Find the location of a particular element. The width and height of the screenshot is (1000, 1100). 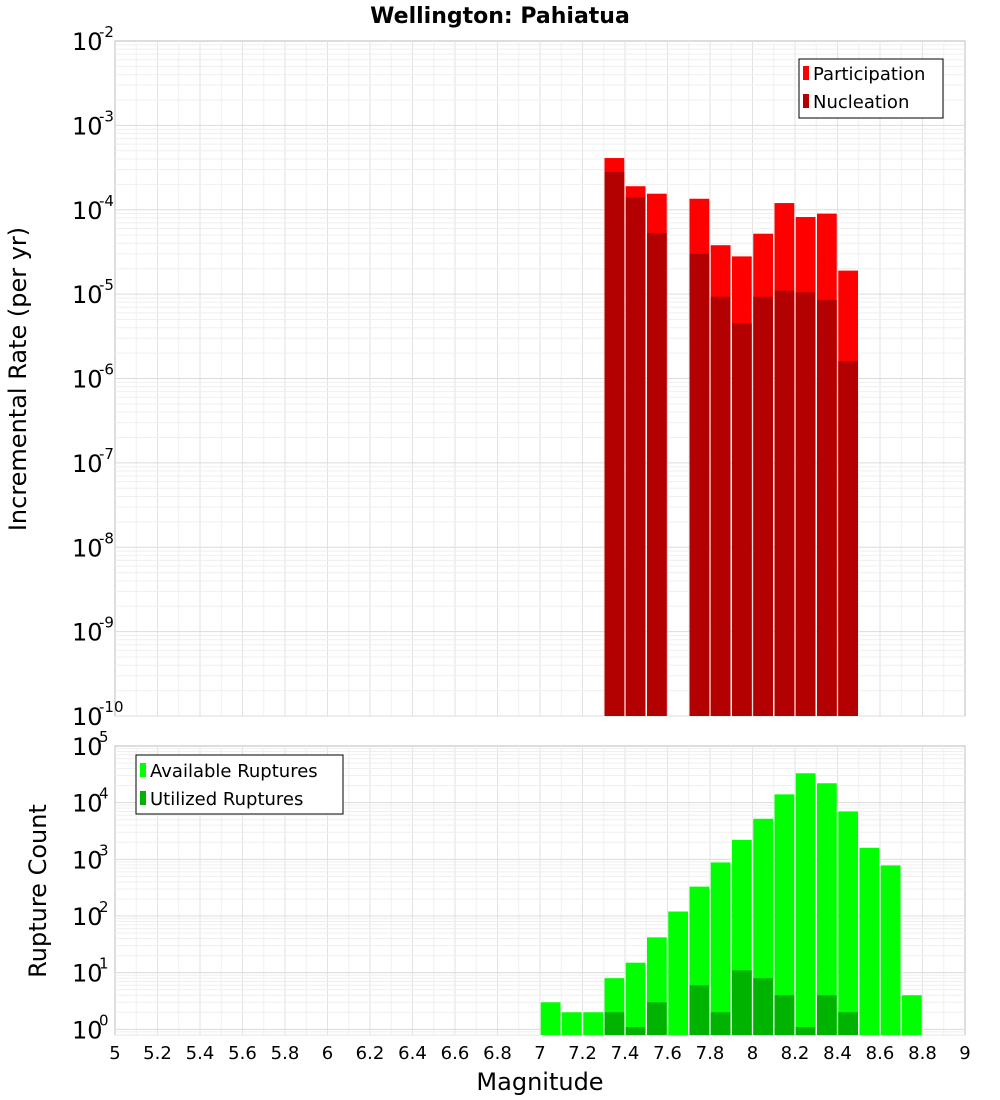

x-tick-label: 7.4 is located at coordinates (625, 1053).